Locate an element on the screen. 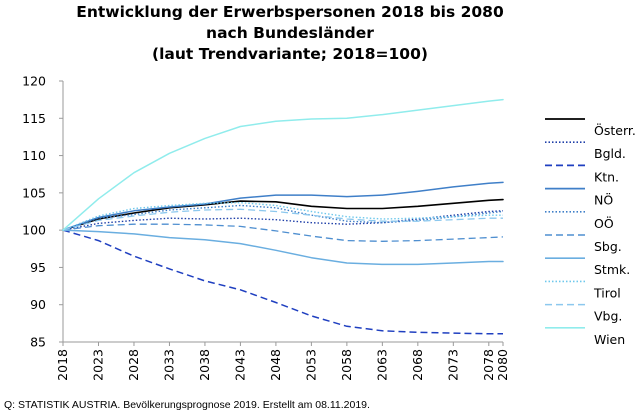 Image resolution: width=640 pixels, height=416 pixels. y-tick-label: 90 is located at coordinates (38, 304).